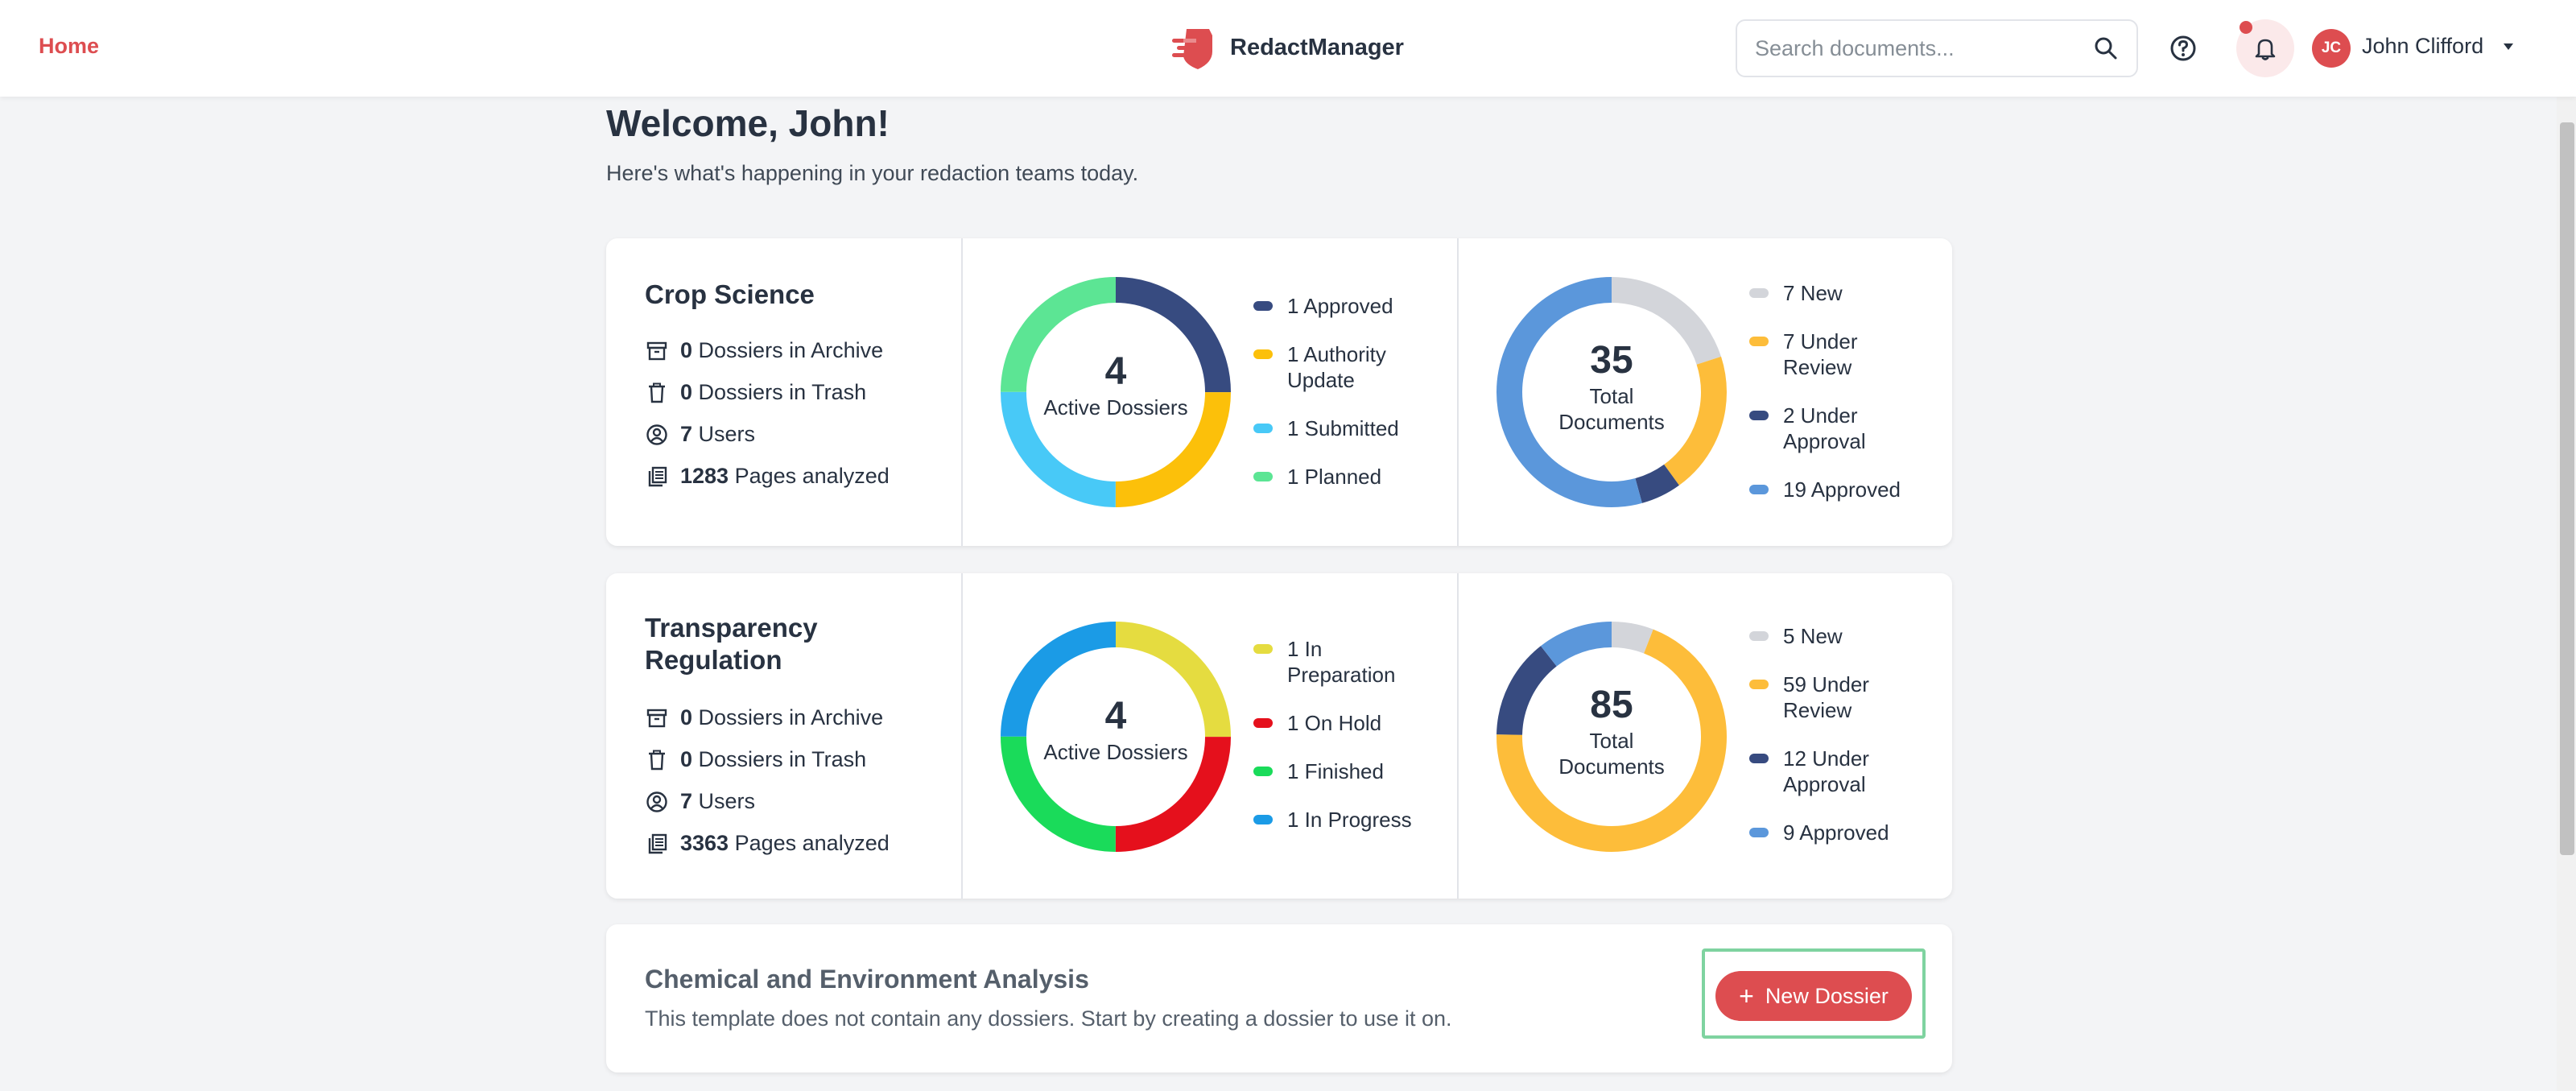 The height and width of the screenshot is (1091, 2576). What do you see at coordinates (727, 434) in the screenshot?
I see `stat-label: Users` at bounding box center [727, 434].